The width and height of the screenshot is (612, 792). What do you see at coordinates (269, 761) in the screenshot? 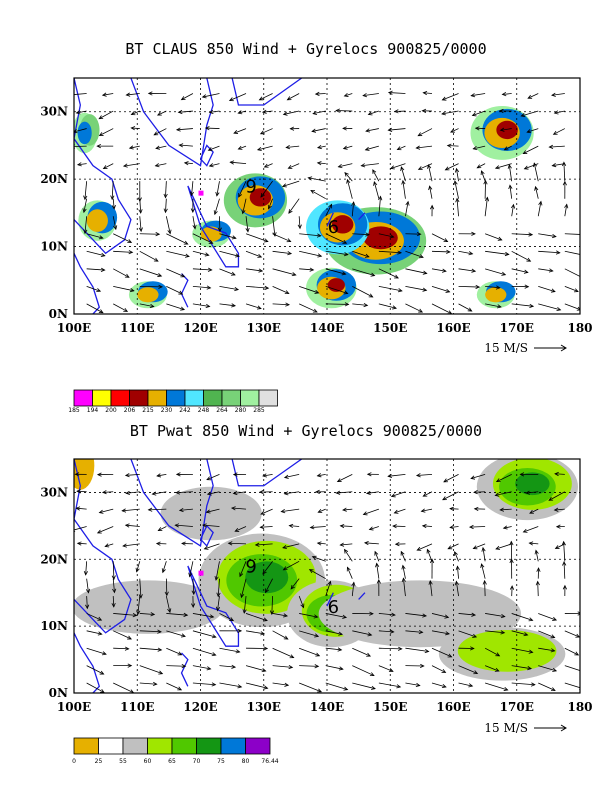
I see `colorbar-label: 76.44` at bounding box center [269, 761].